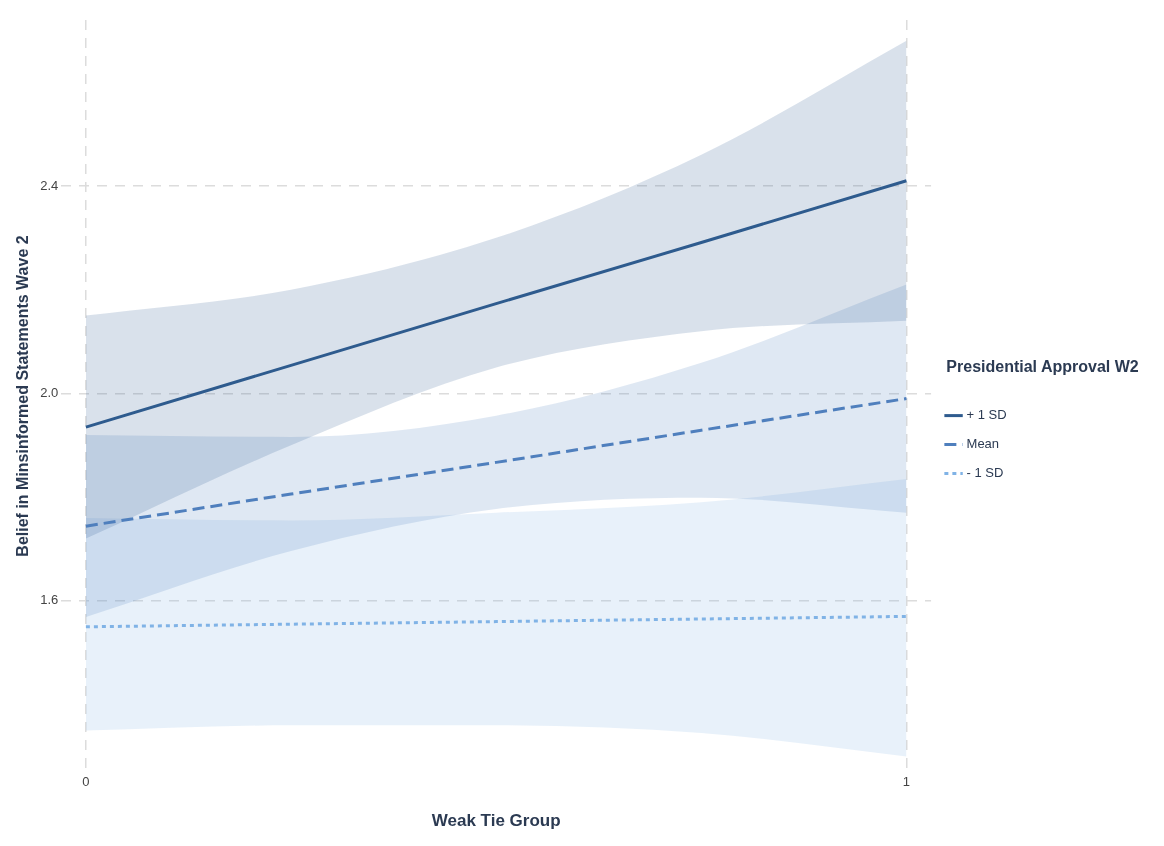 The height and width of the screenshot is (846, 1164). What do you see at coordinates (49, 392) in the screenshot?
I see `y-tick-label: 2.0` at bounding box center [49, 392].